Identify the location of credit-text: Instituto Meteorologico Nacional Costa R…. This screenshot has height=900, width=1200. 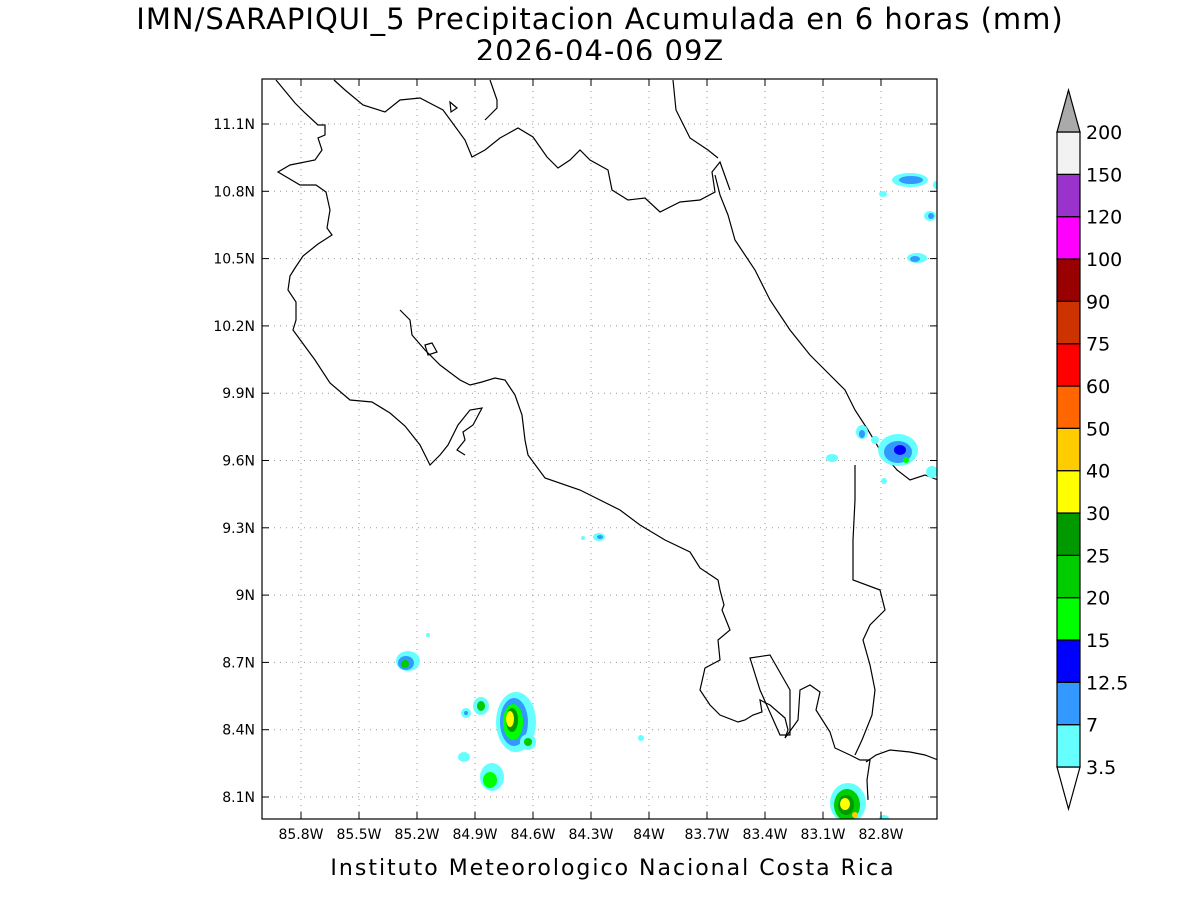
(613, 868).